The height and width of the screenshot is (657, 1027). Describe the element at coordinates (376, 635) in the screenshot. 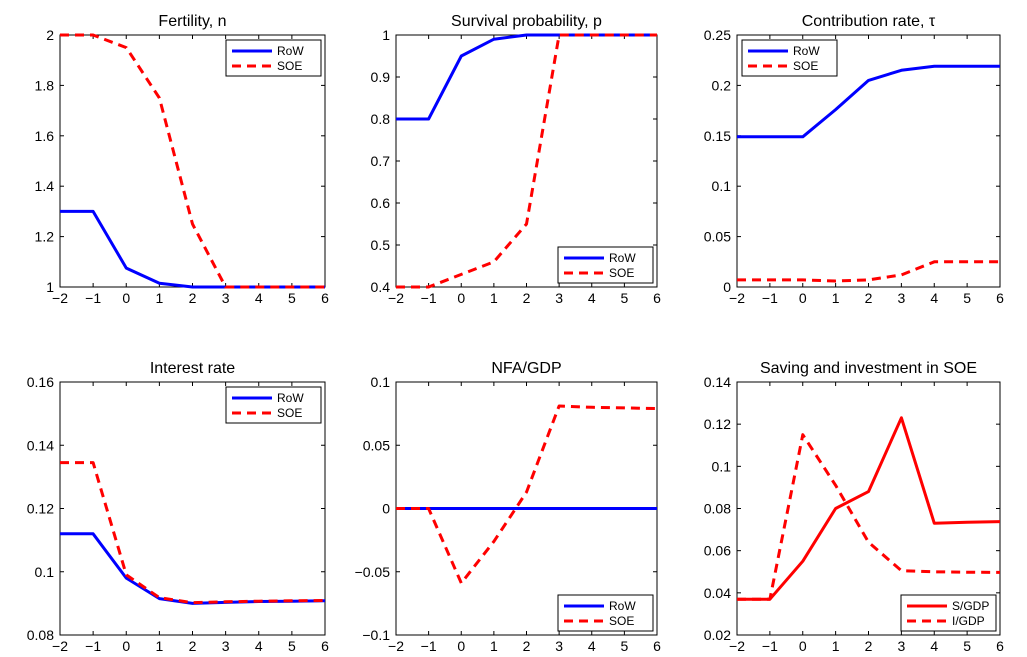

I see `y-tick-label: −0.1` at that location.